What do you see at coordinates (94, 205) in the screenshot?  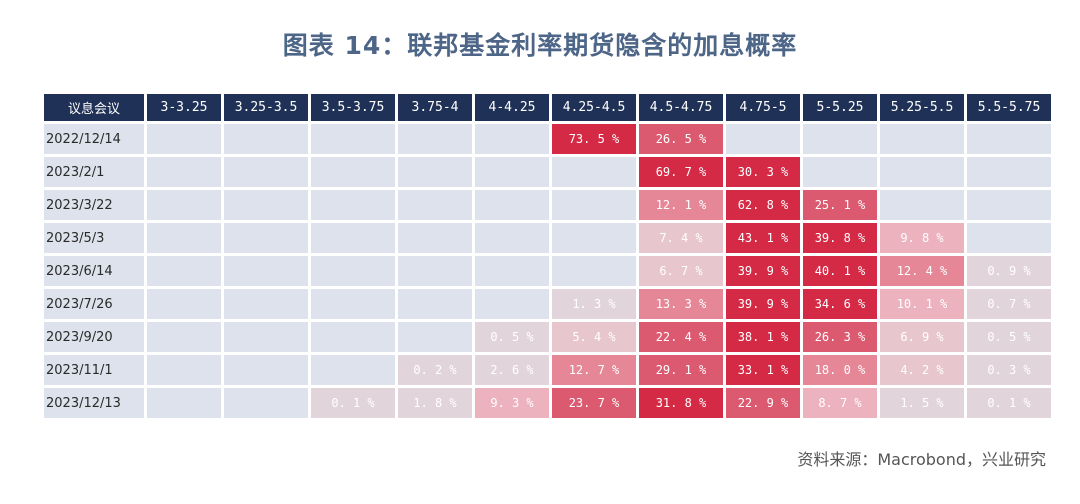 I see `meeting-date: 2023/3/22` at bounding box center [94, 205].